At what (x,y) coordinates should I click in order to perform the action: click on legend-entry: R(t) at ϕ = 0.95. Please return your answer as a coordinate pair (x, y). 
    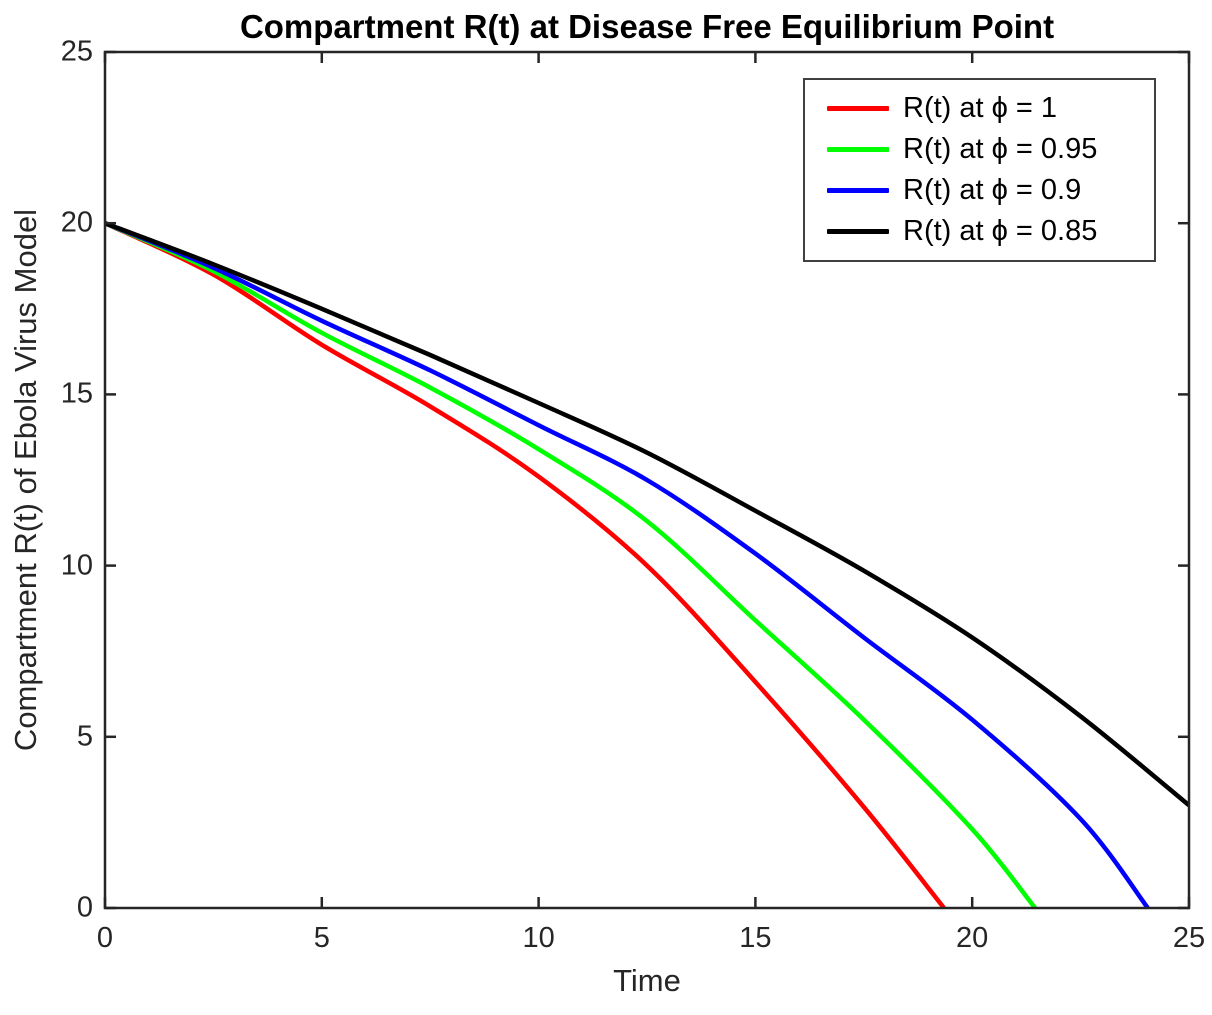
    Looking at the image, I should click on (979, 149).